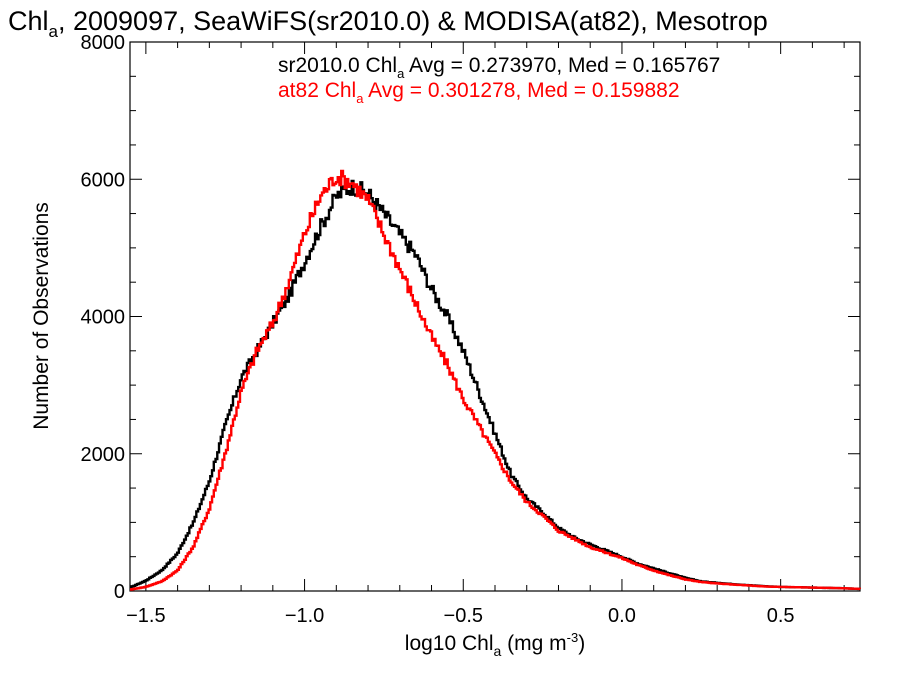 The height and width of the screenshot is (675, 900). Describe the element at coordinates (533, 643) in the screenshot. I see `x-axis-label-part: (mg m` at that location.